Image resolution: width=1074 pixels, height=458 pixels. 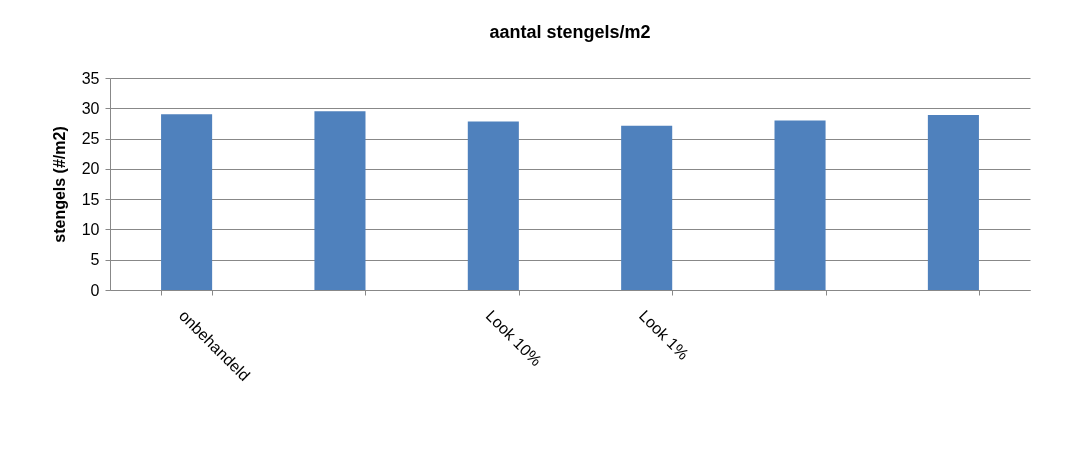 What do you see at coordinates (90, 199) in the screenshot?
I see `y-tick-label: 15` at bounding box center [90, 199].